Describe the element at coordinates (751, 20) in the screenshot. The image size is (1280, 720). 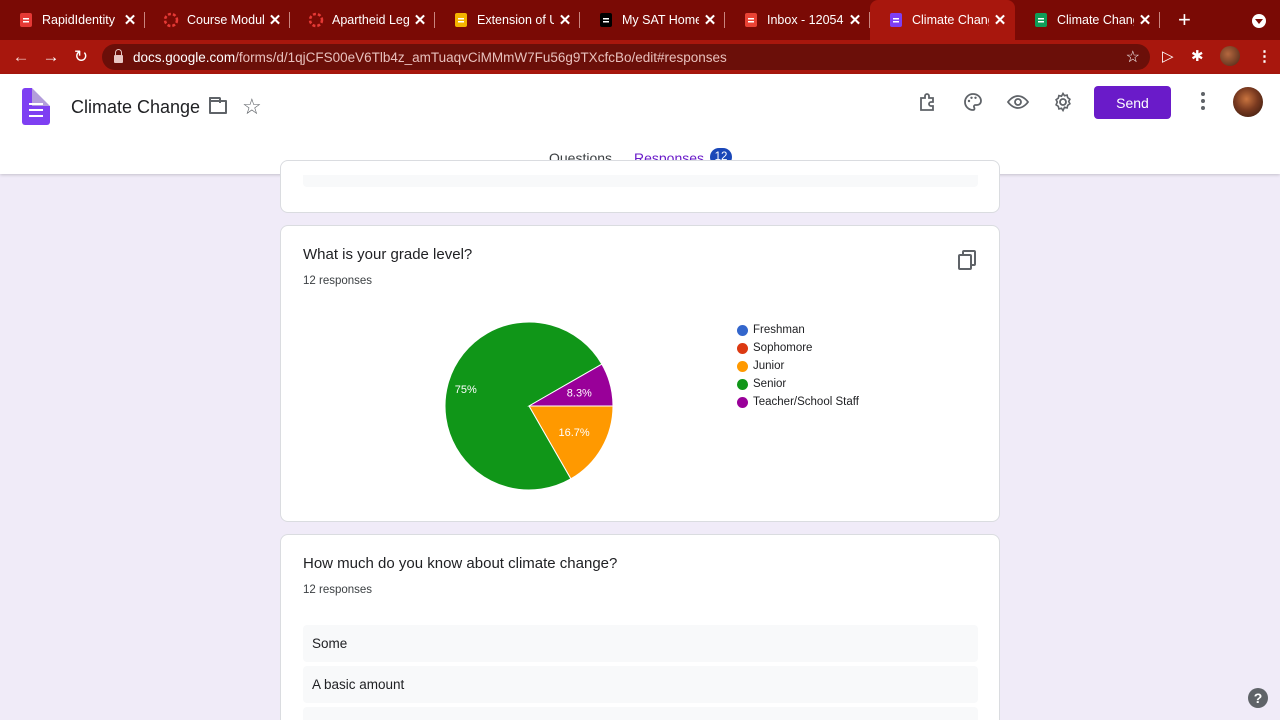
I see `gmail-icon` at that location.